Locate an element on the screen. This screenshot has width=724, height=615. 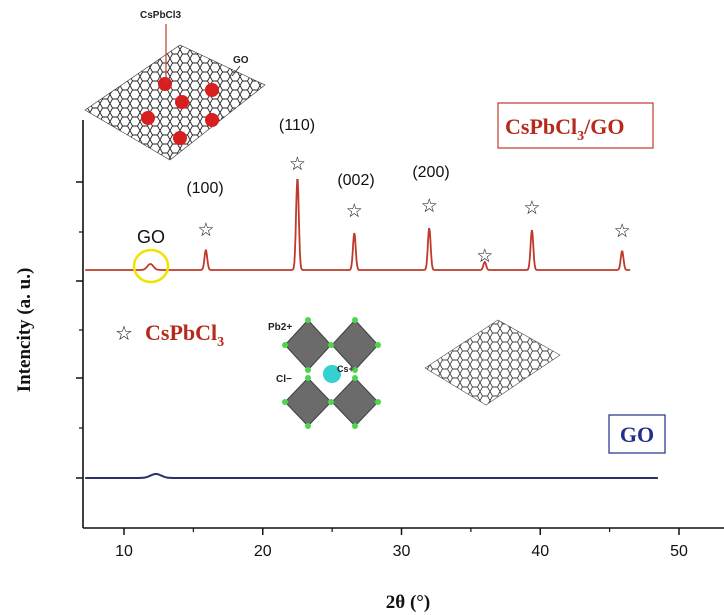
legend-box-cspbcl3-go: CsPbCl3/GO is located at coordinates (575, 125).